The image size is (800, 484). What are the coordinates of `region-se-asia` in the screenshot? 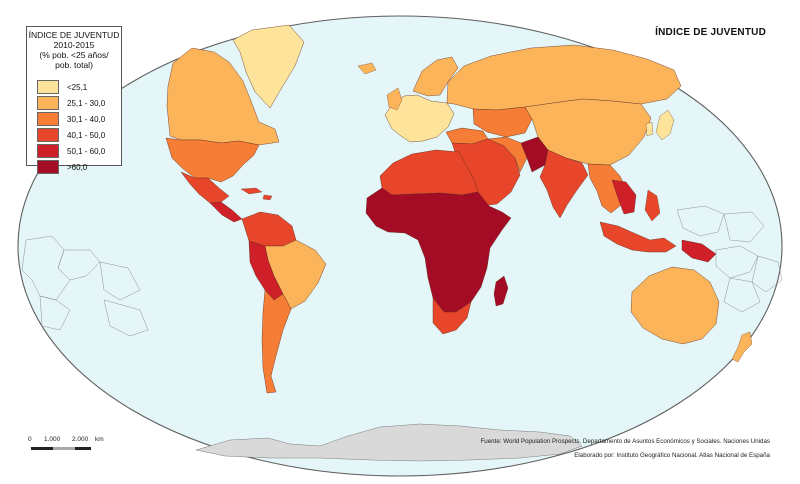 It's located at (607, 188).